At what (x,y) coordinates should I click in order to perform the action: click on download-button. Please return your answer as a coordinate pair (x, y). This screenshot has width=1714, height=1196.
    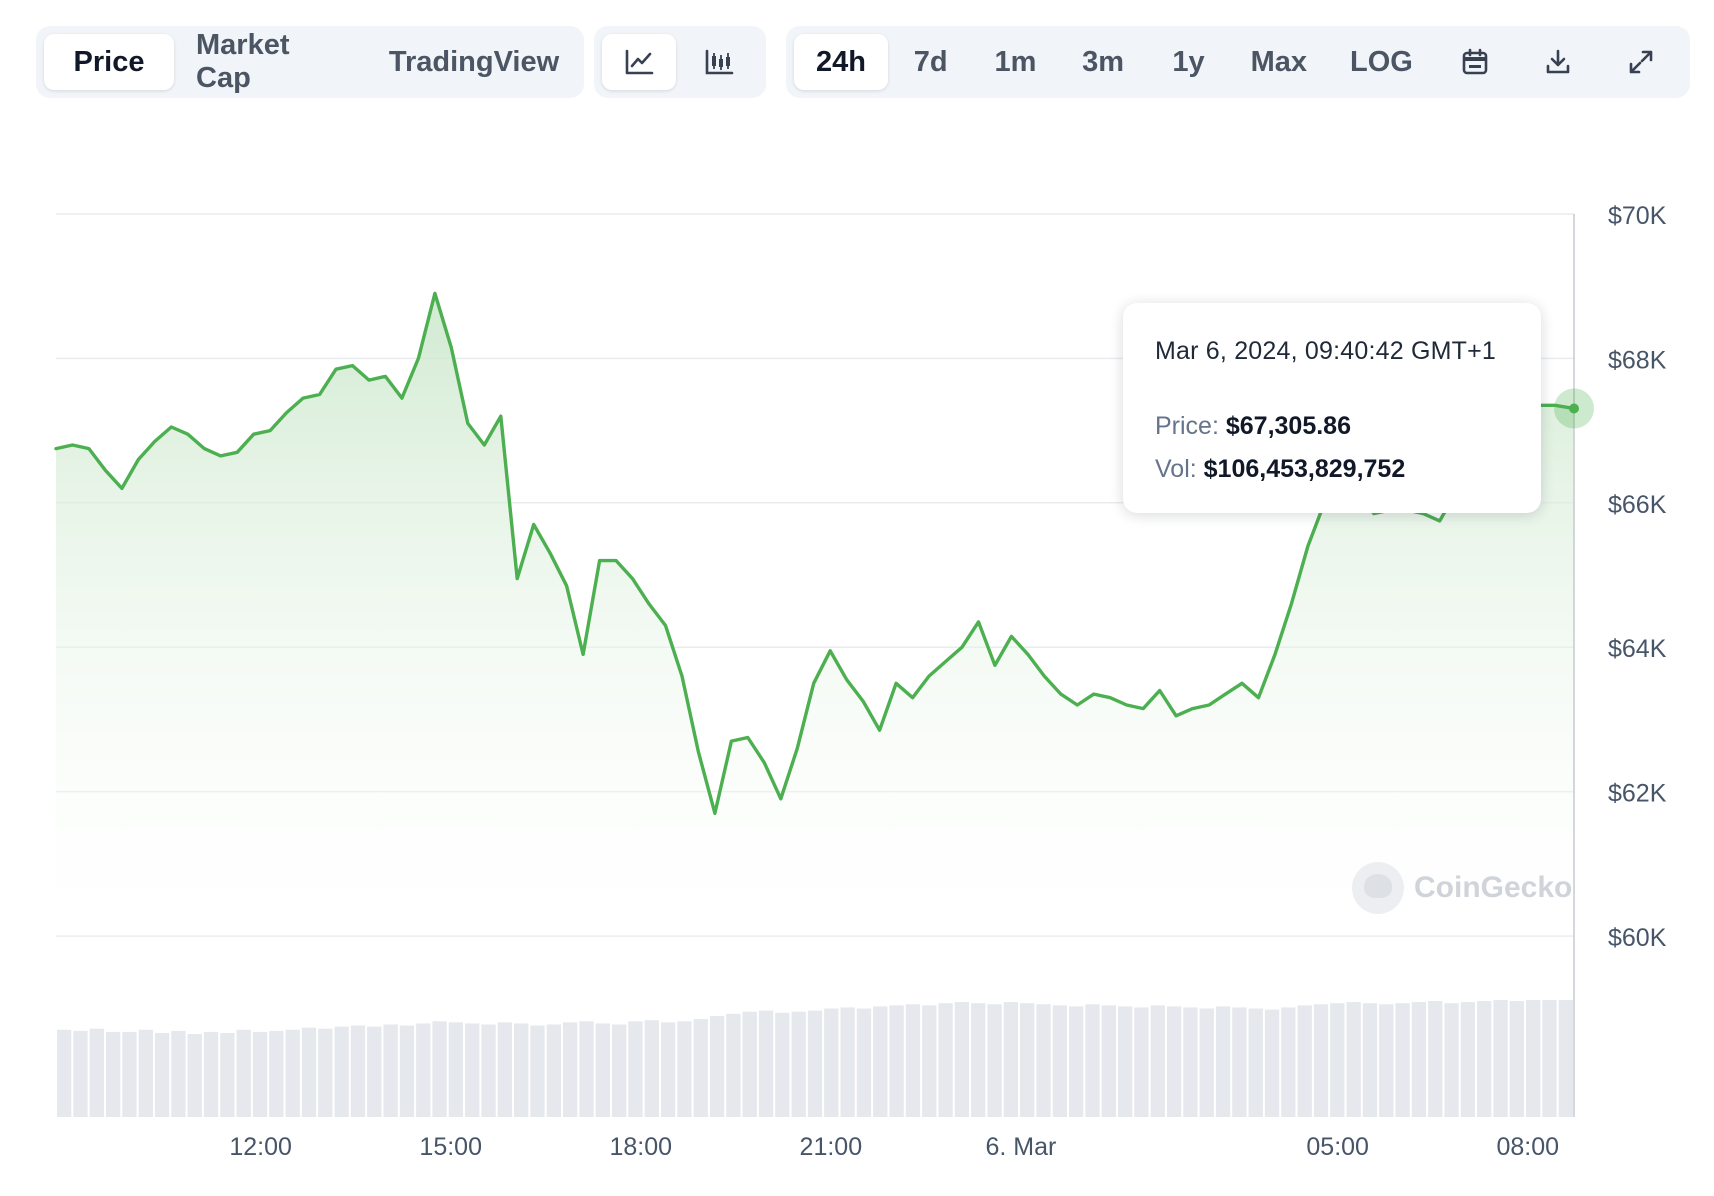
    Looking at the image, I should click on (1557, 62).